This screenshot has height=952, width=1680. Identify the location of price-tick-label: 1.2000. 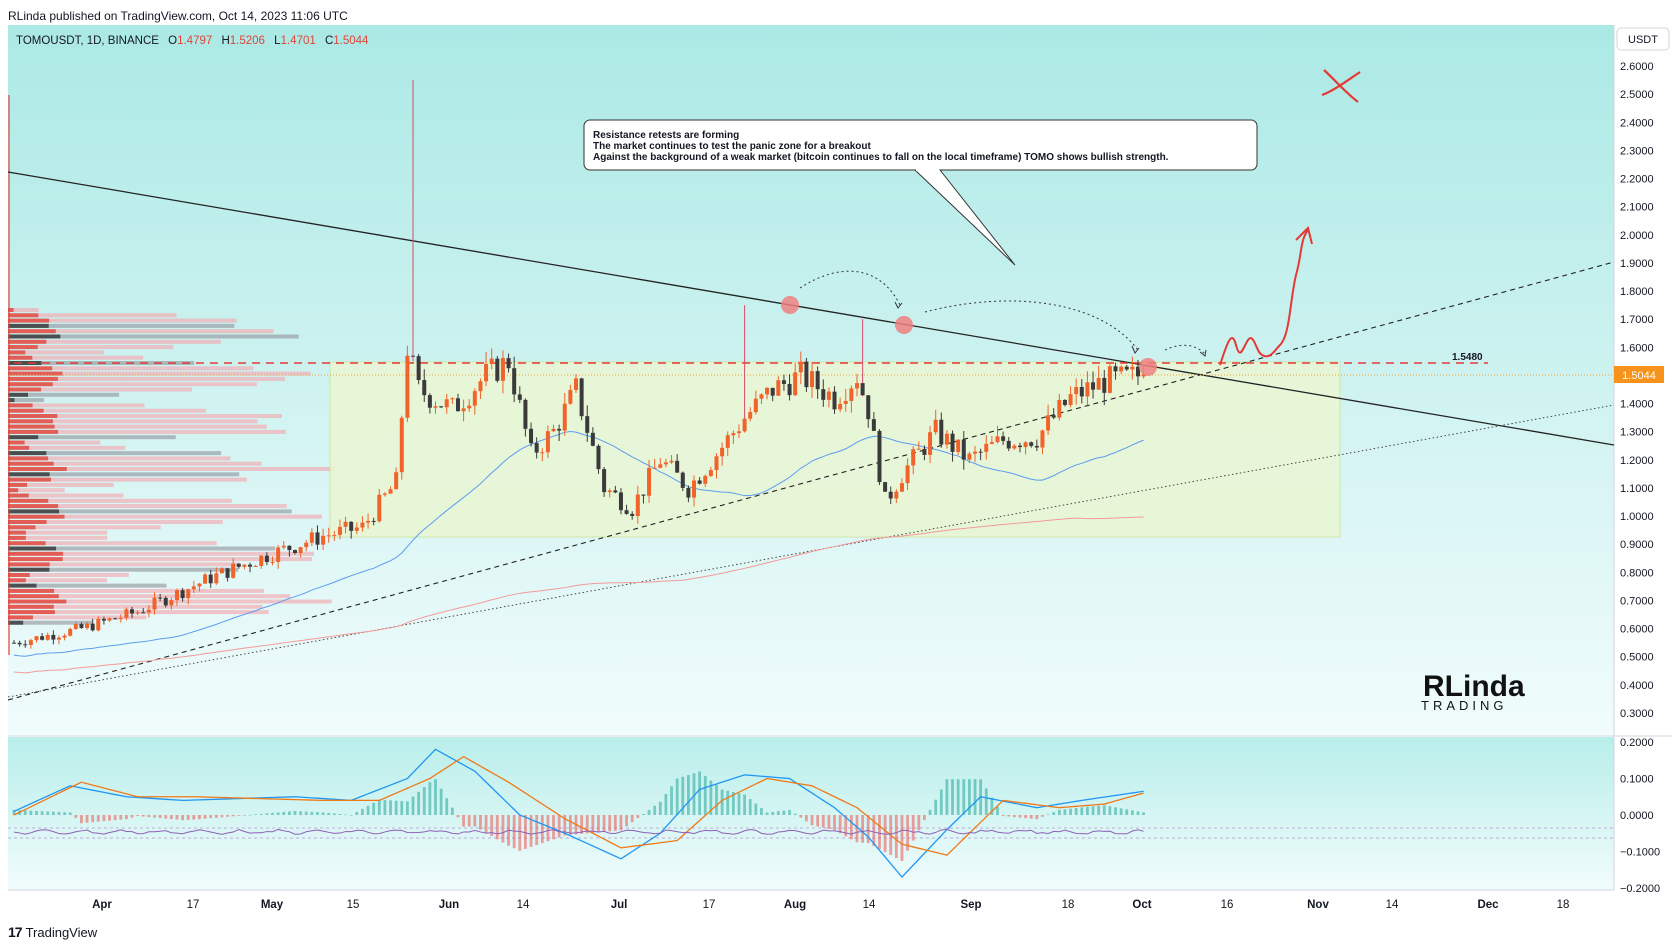
(1637, 461).